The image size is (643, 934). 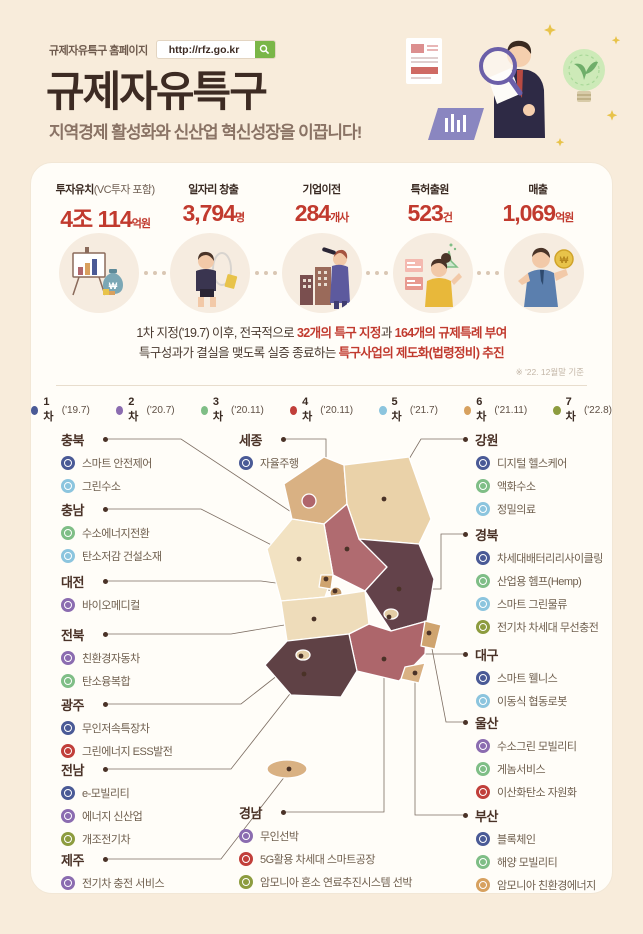 What do you see at coordinates (553, 758) in the screenshot?
I see `region-ulsan: 울산 수소그린 모빌리티 게놈서비스 이산화탄소 자원화` at bounding box center [553, 758].